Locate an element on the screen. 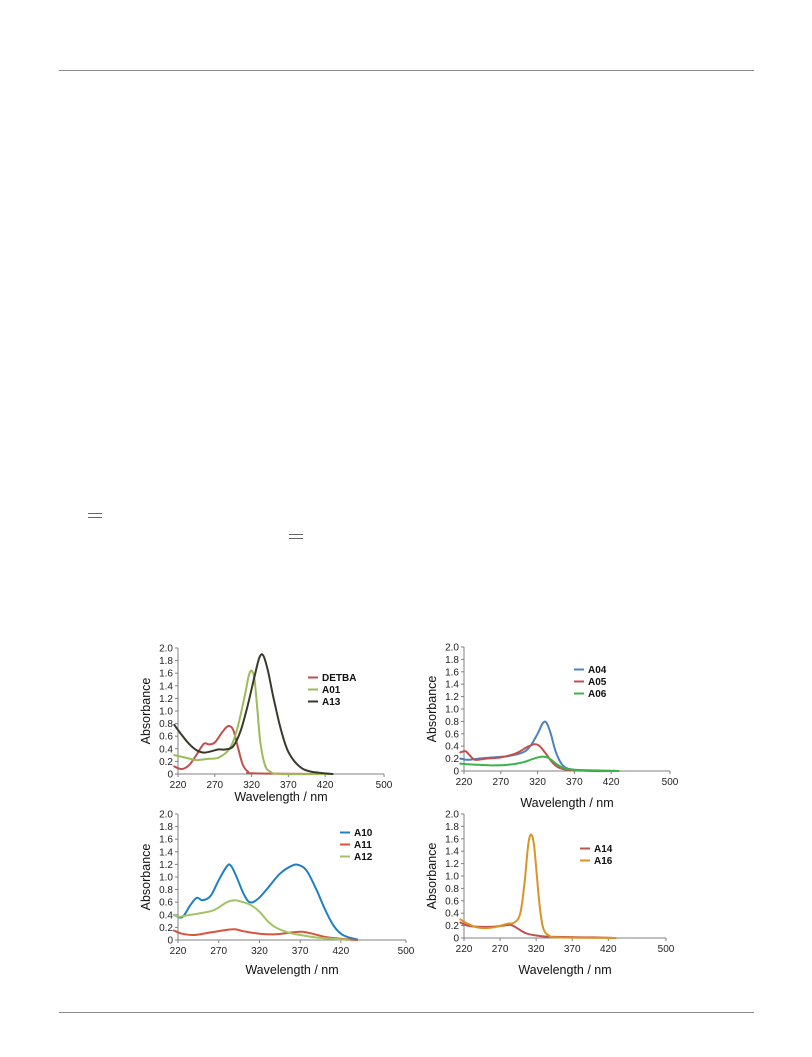 This screenshot has width=812, height=1057. y-tick-label: 1.2 is located at coordinates (166, 699).